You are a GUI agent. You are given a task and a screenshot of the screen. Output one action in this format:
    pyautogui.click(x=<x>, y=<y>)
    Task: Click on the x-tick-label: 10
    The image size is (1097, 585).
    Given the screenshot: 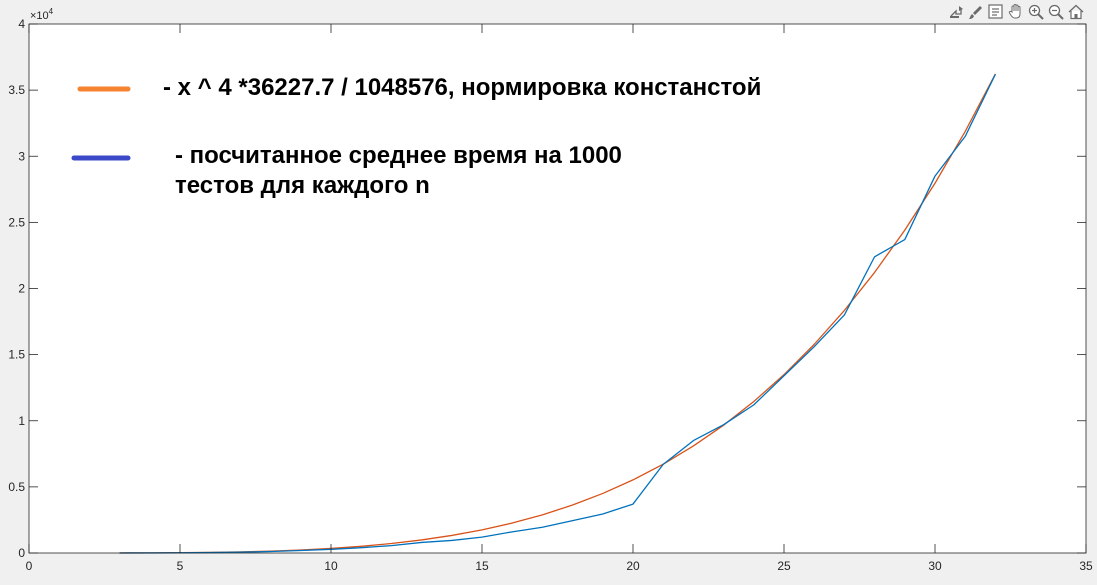 What is the action you would take?
    pyautogui.click(x=331, y=566)
    